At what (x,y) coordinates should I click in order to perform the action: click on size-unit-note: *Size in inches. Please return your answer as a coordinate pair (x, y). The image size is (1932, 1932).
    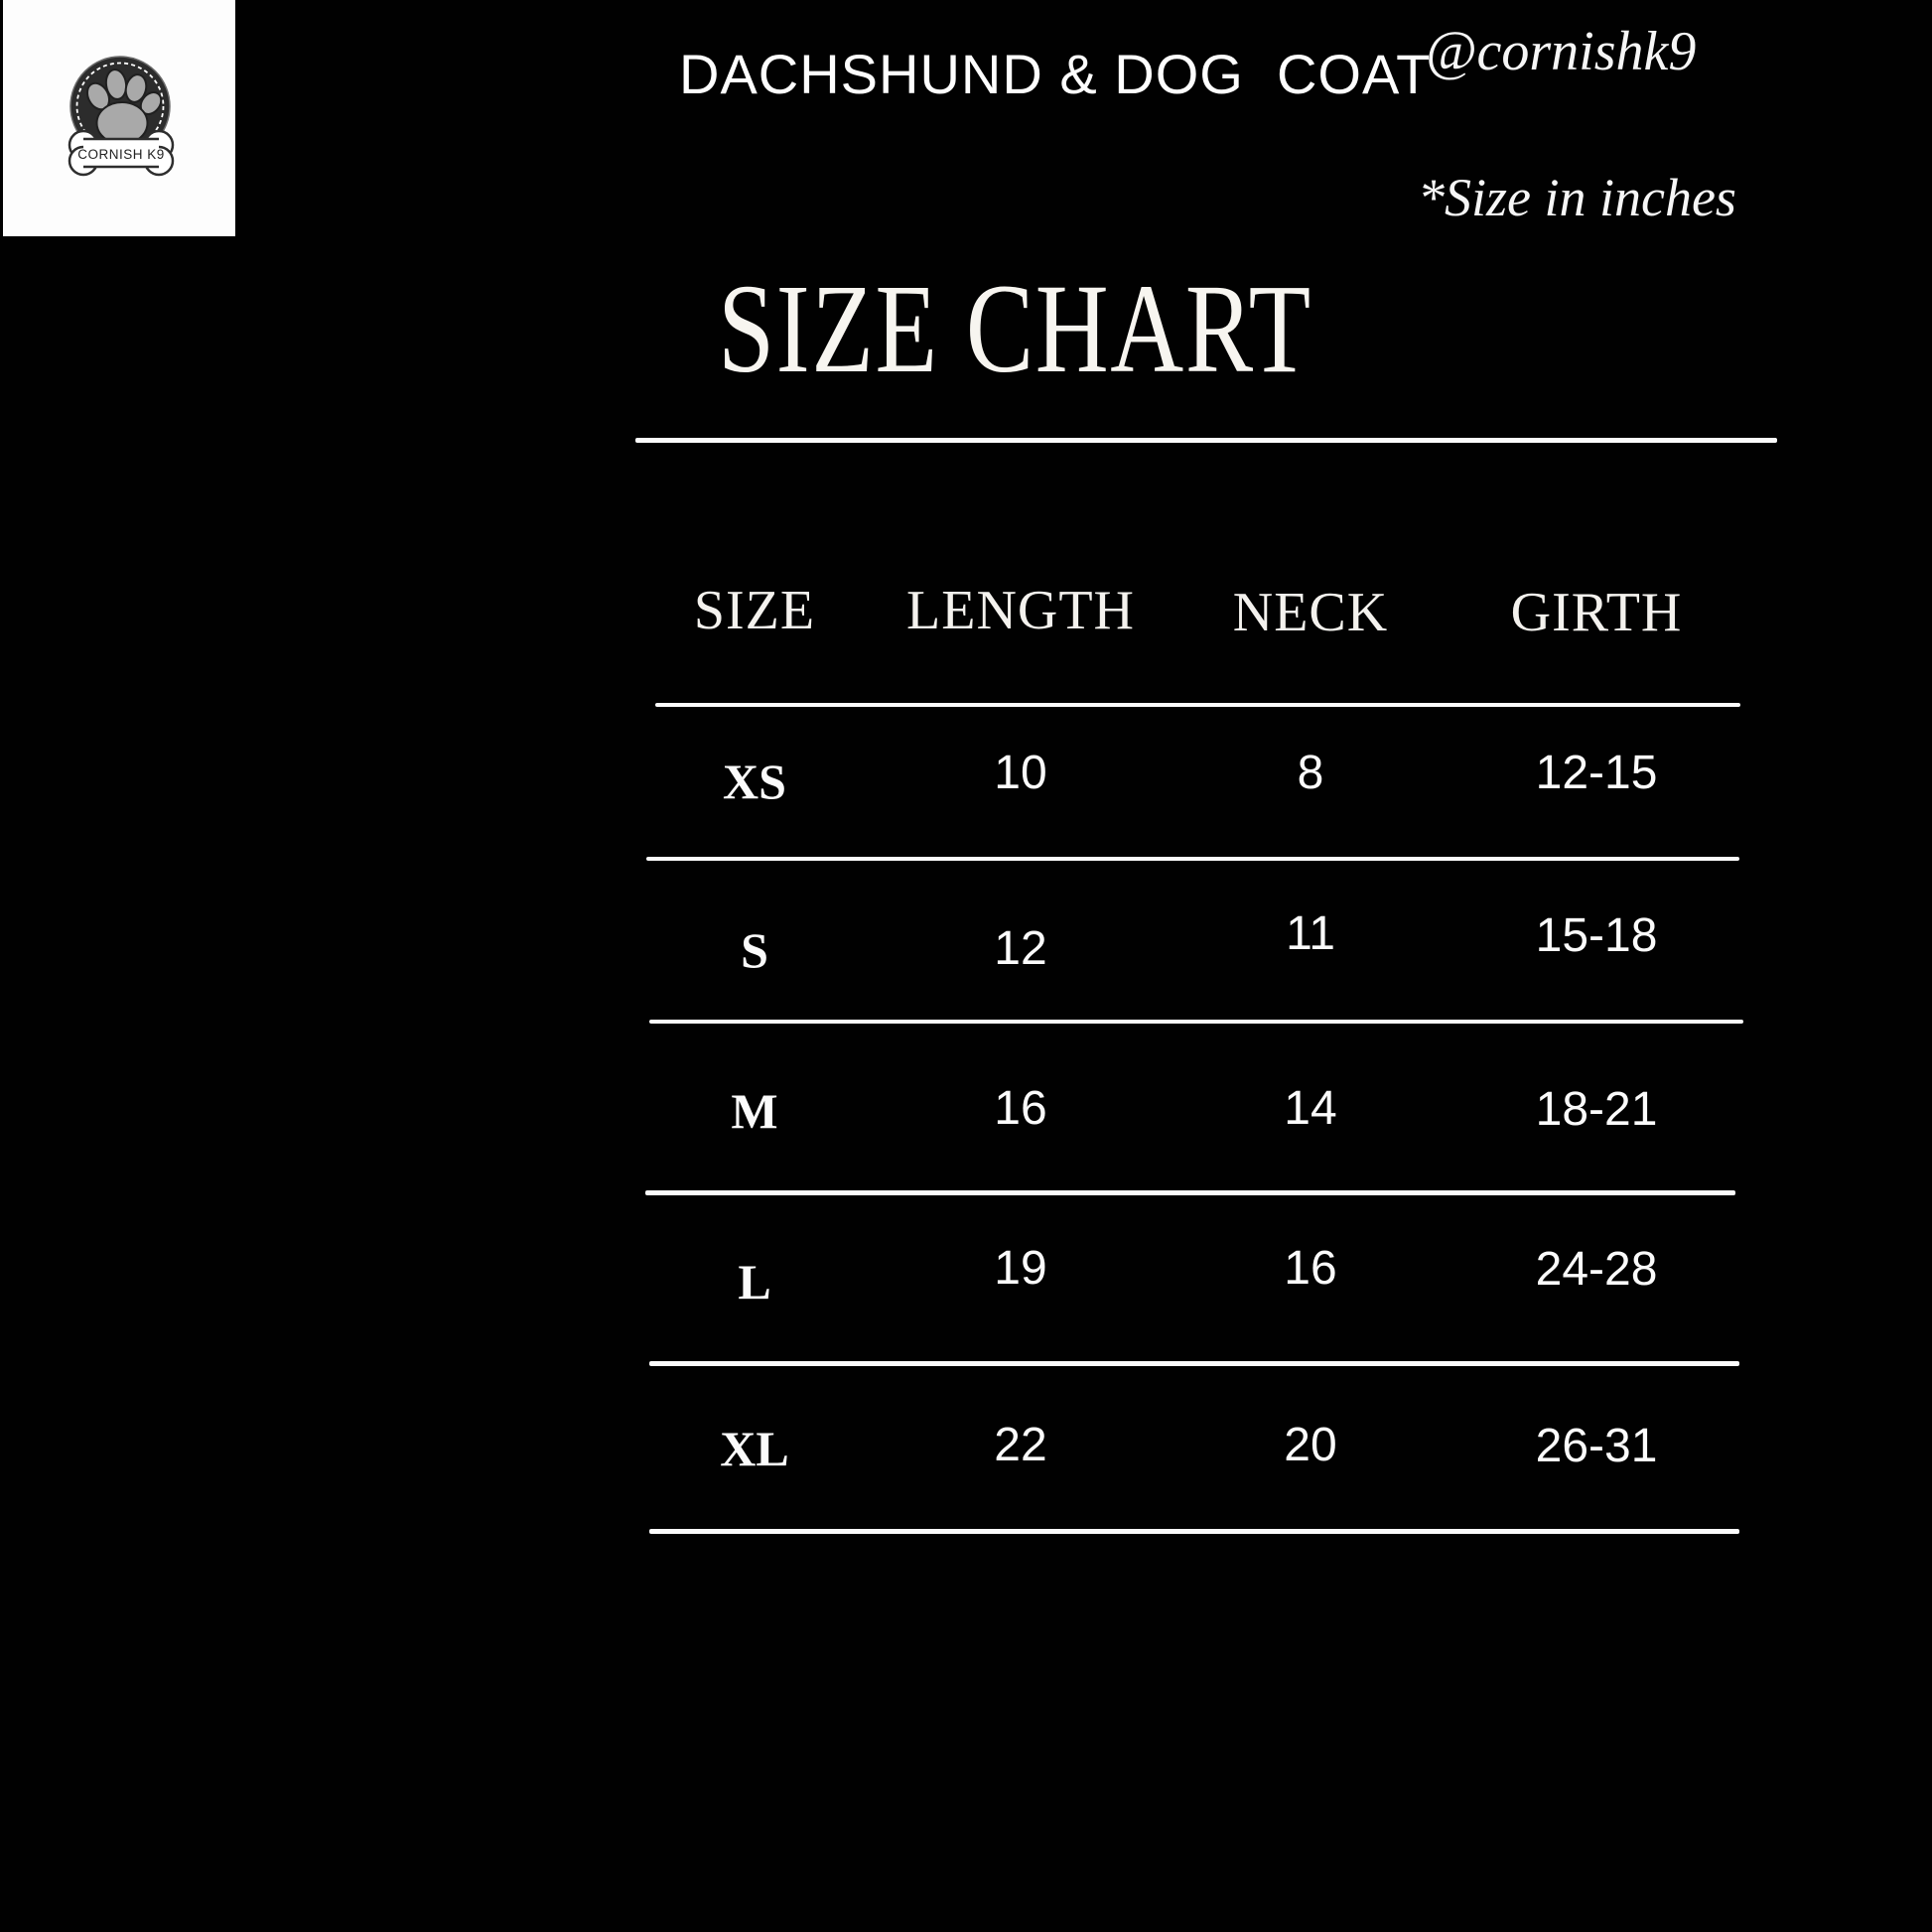
    Looking at the image, I should click on (1577, 198).